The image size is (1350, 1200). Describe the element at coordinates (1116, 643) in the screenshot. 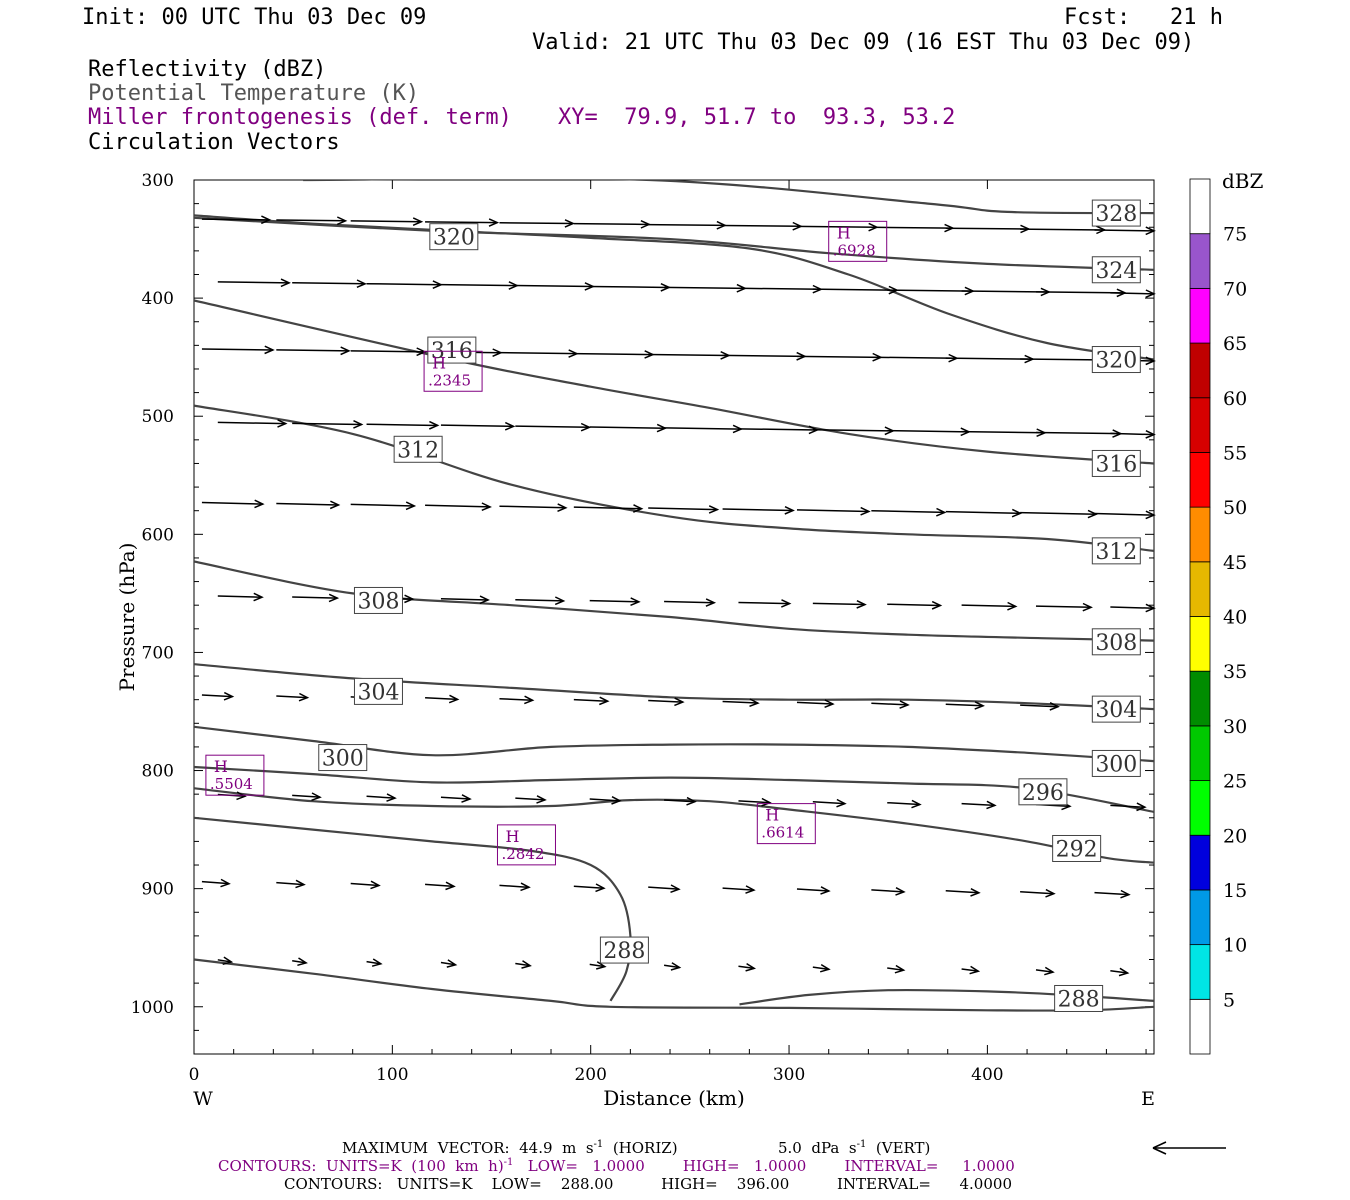

I see `contour-label: 308` at that location.